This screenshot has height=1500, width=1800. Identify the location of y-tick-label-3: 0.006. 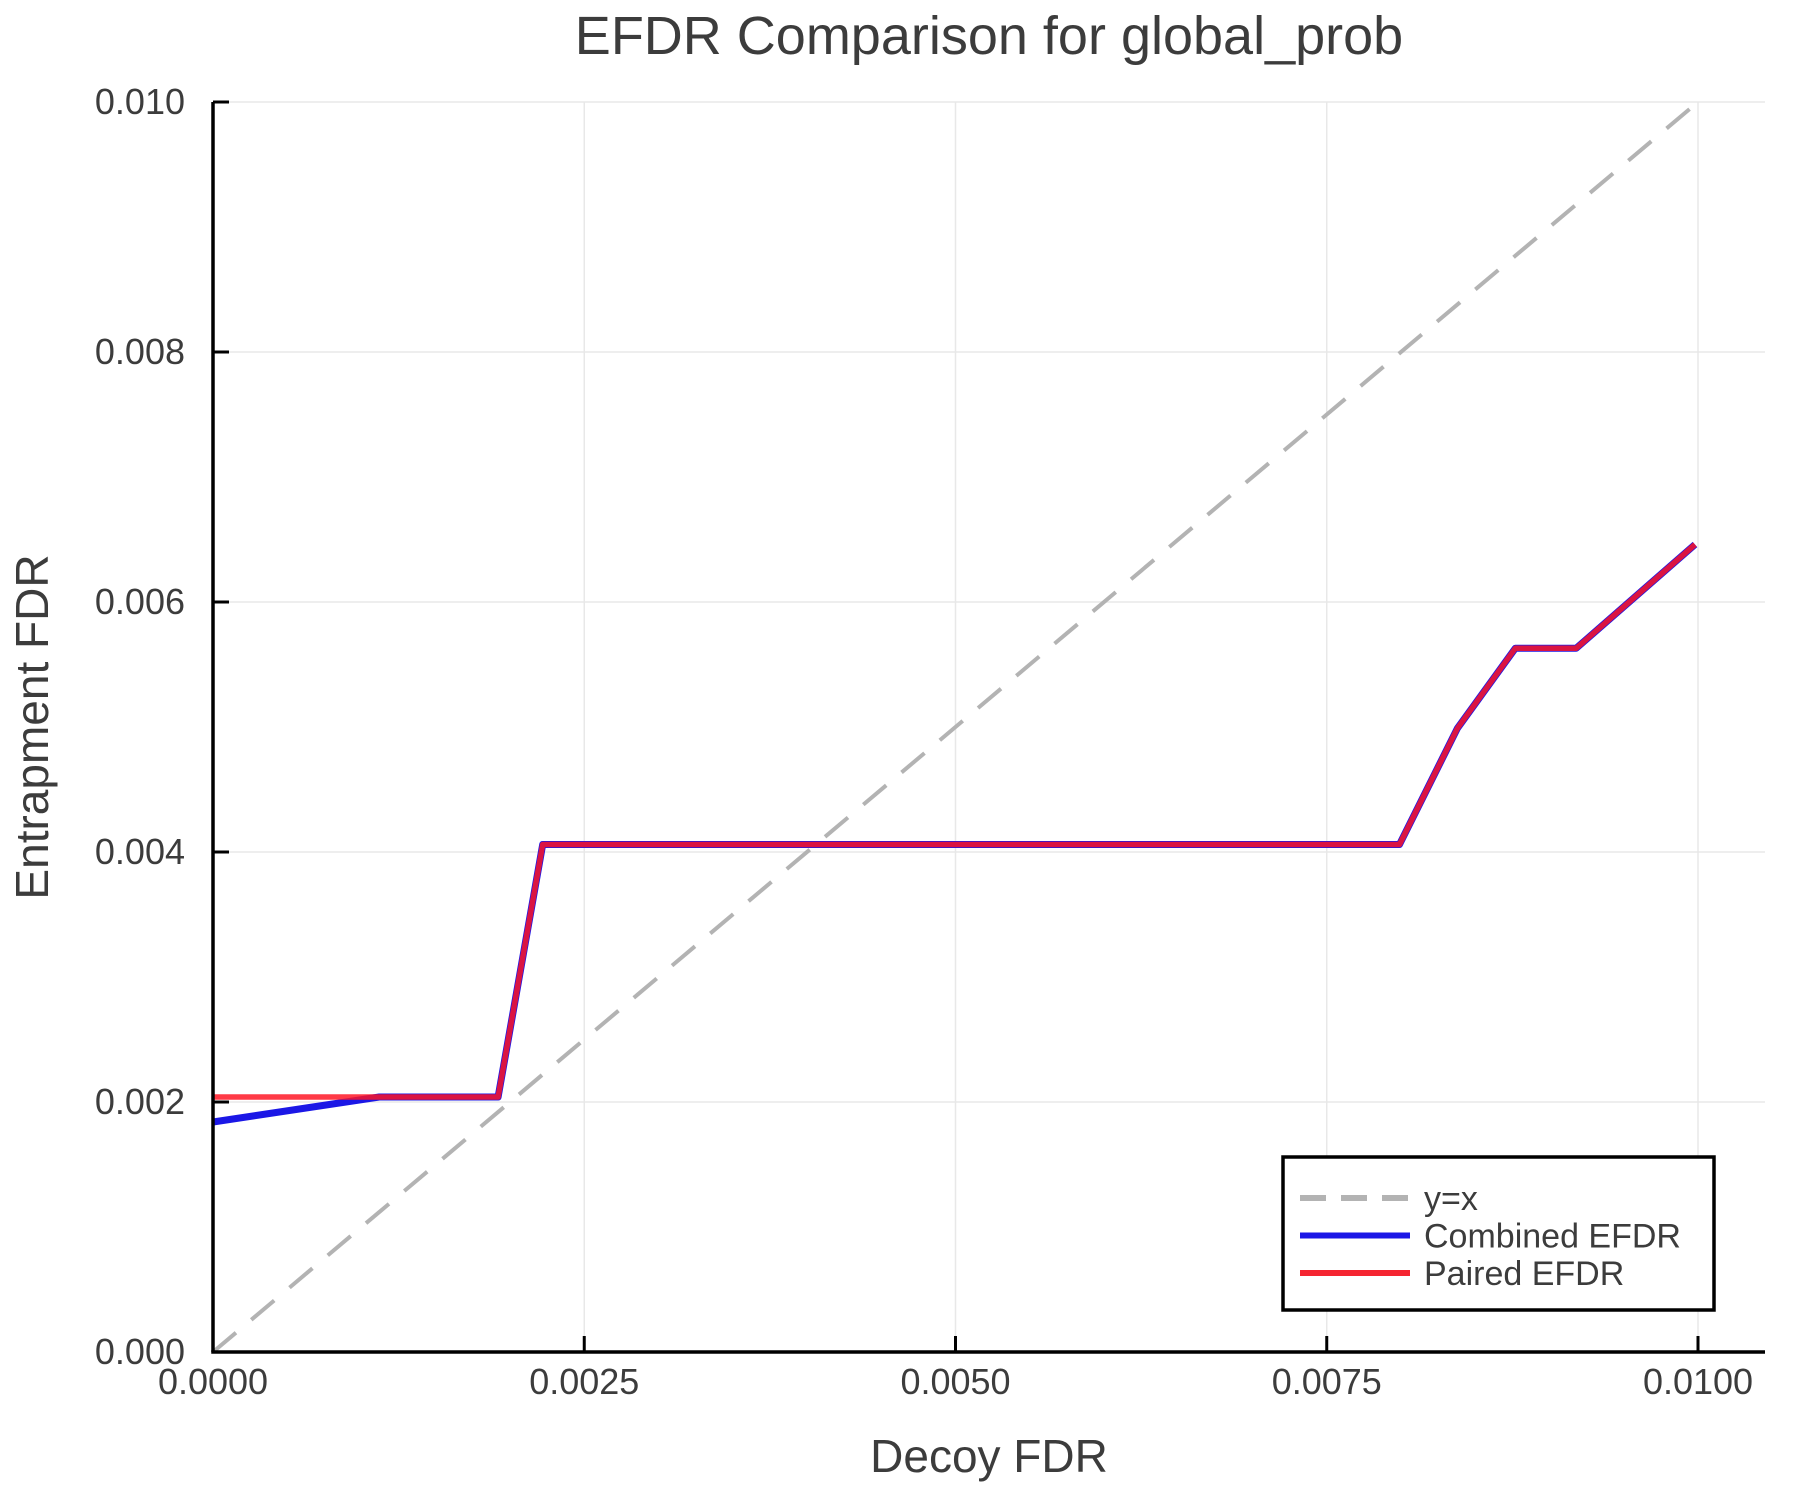
(140, 601).